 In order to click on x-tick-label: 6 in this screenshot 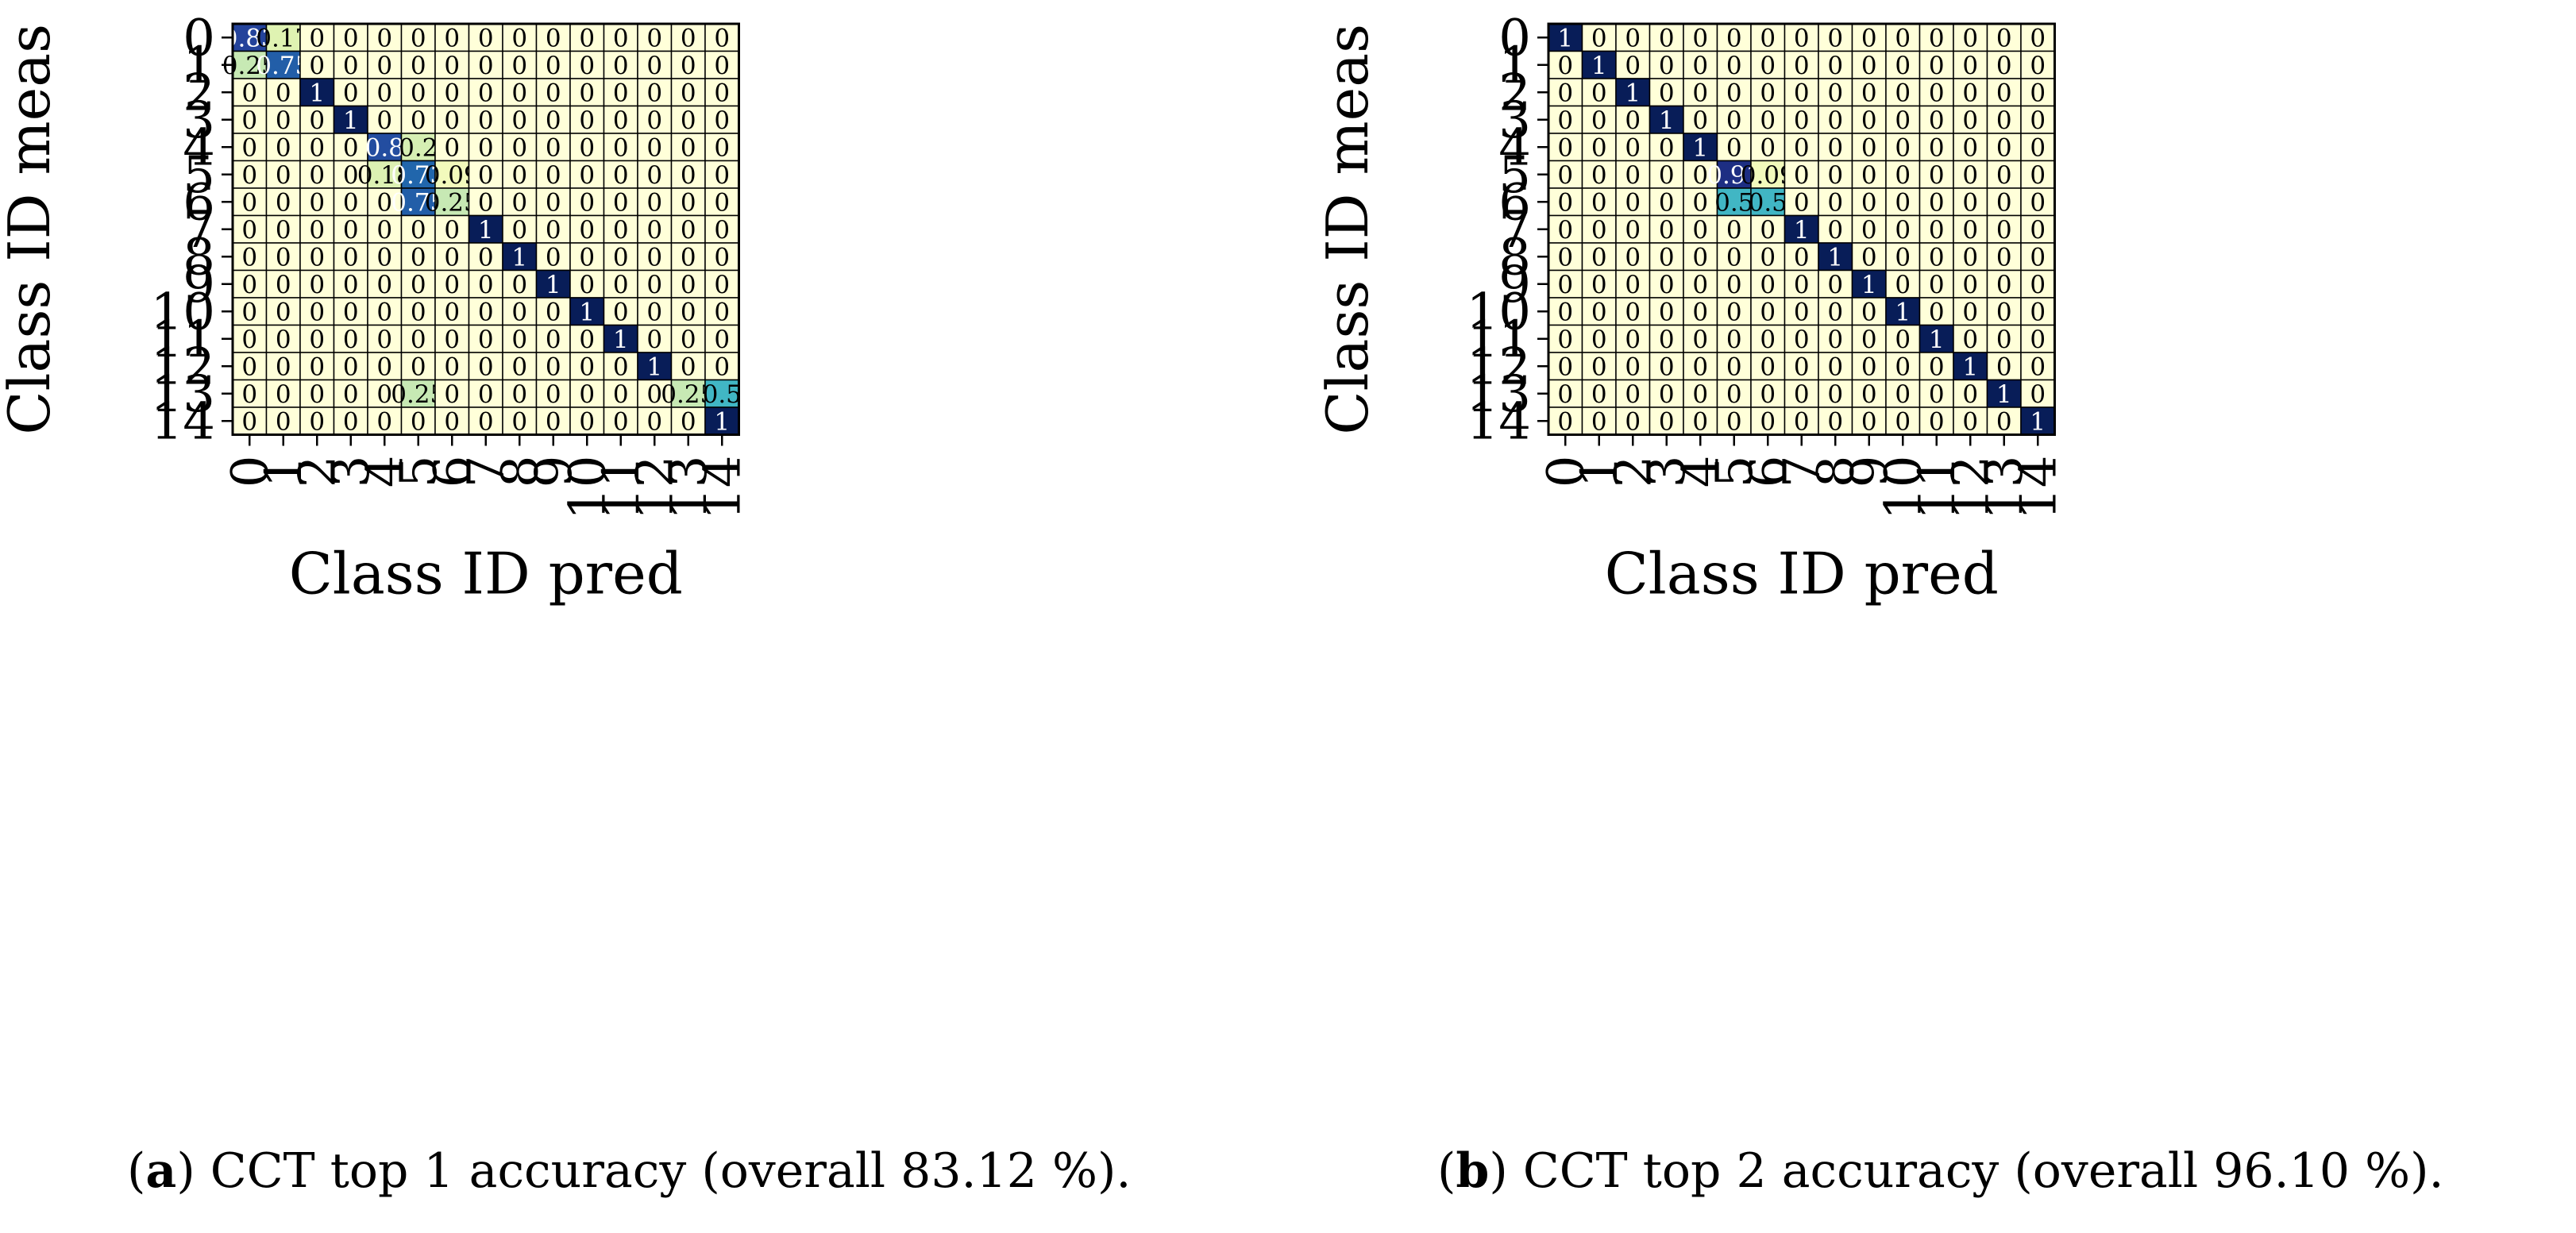, I will do `click(1768, 472)`.